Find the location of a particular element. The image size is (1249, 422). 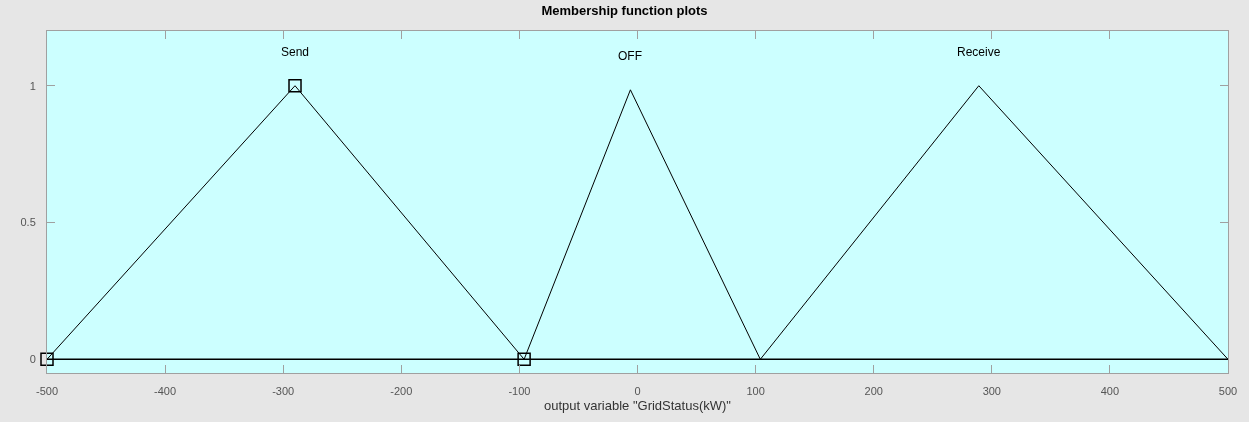

text: OFF is located at coordinates (630, 56).